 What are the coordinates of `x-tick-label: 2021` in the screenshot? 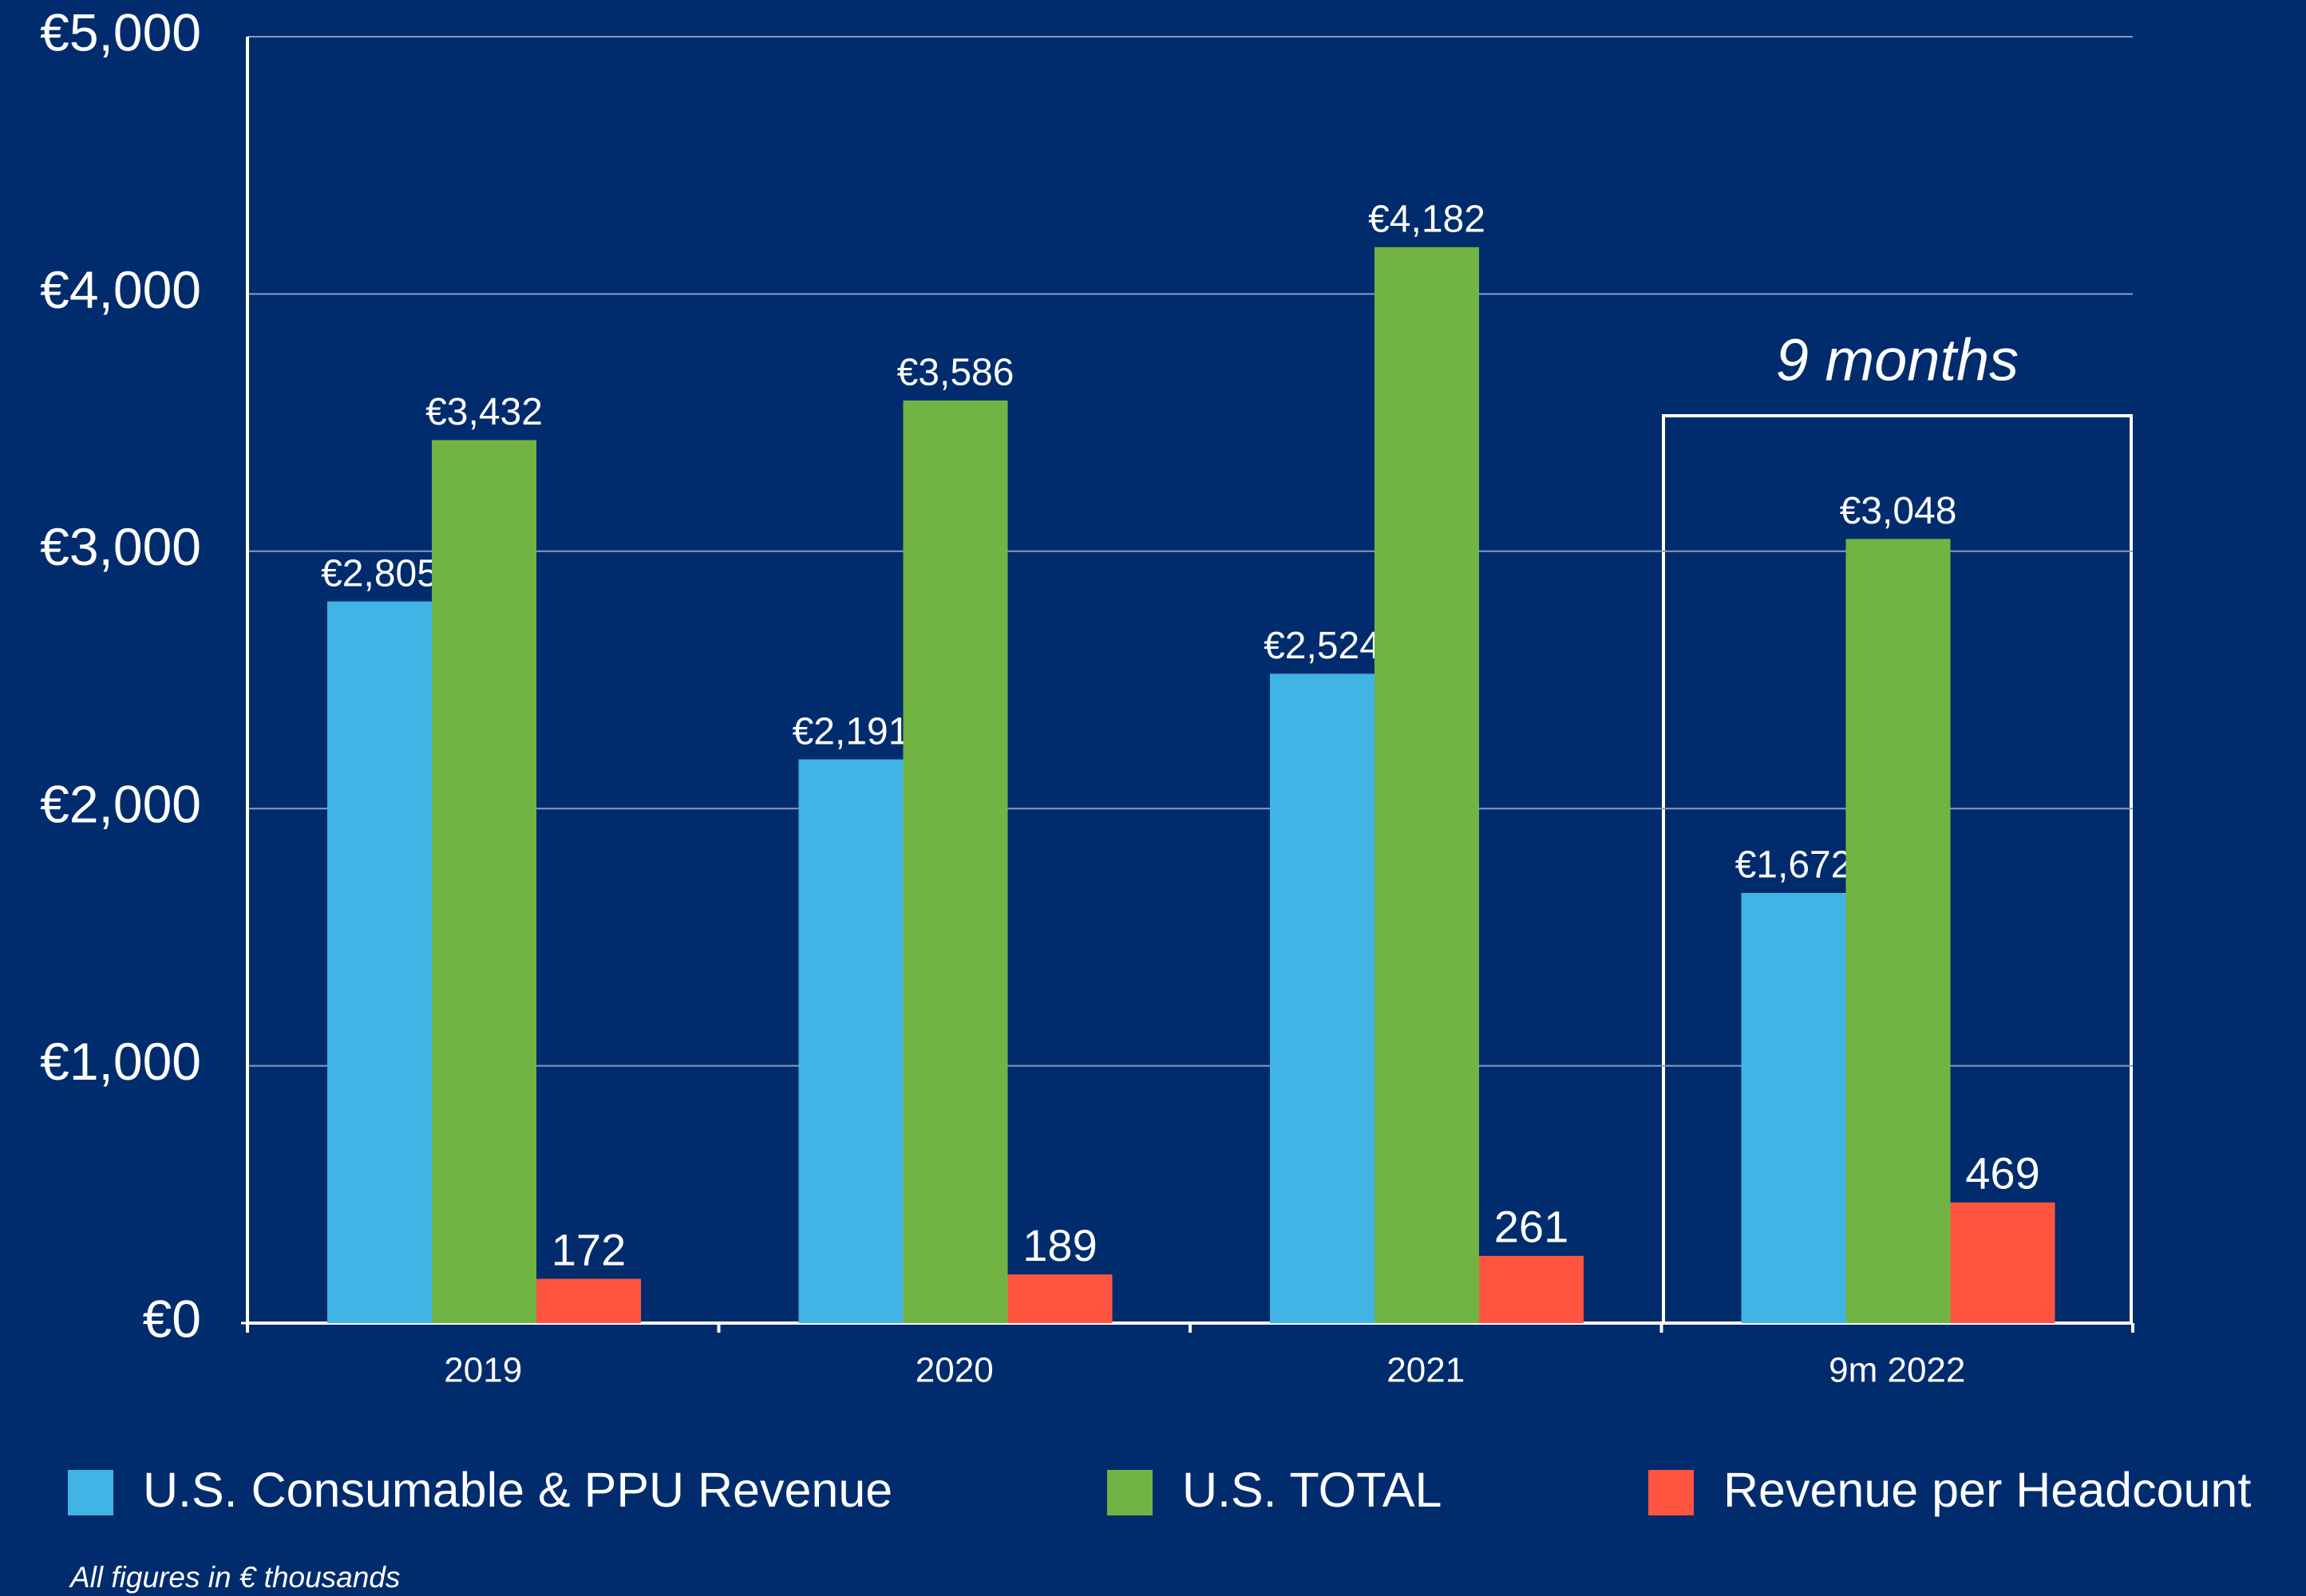 It's located at (1425, 1370).